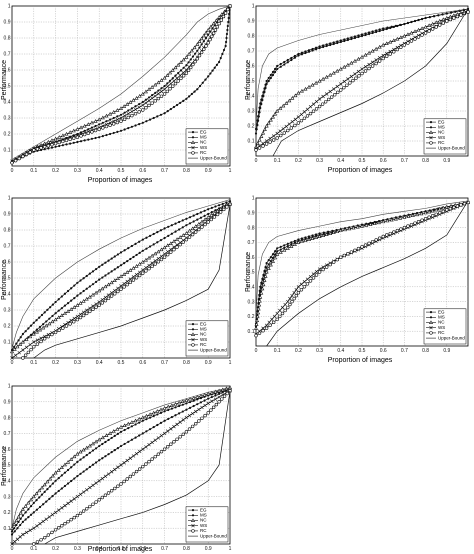 The width and height of the screenshot is (474, 554). Describe the element at coordinates (7, 466) in the screenshot. I see `y-tick-label: 0.5` at that location.